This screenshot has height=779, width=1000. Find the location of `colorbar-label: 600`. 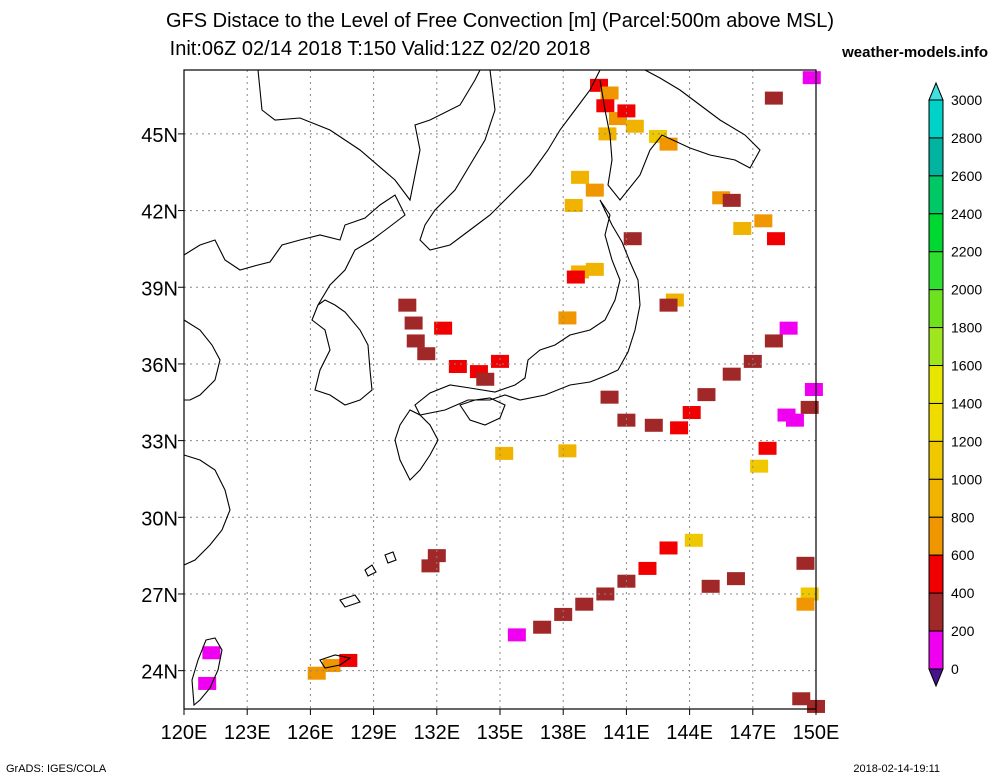

colorbar-label: 600 is located at coordinates (963, 555).